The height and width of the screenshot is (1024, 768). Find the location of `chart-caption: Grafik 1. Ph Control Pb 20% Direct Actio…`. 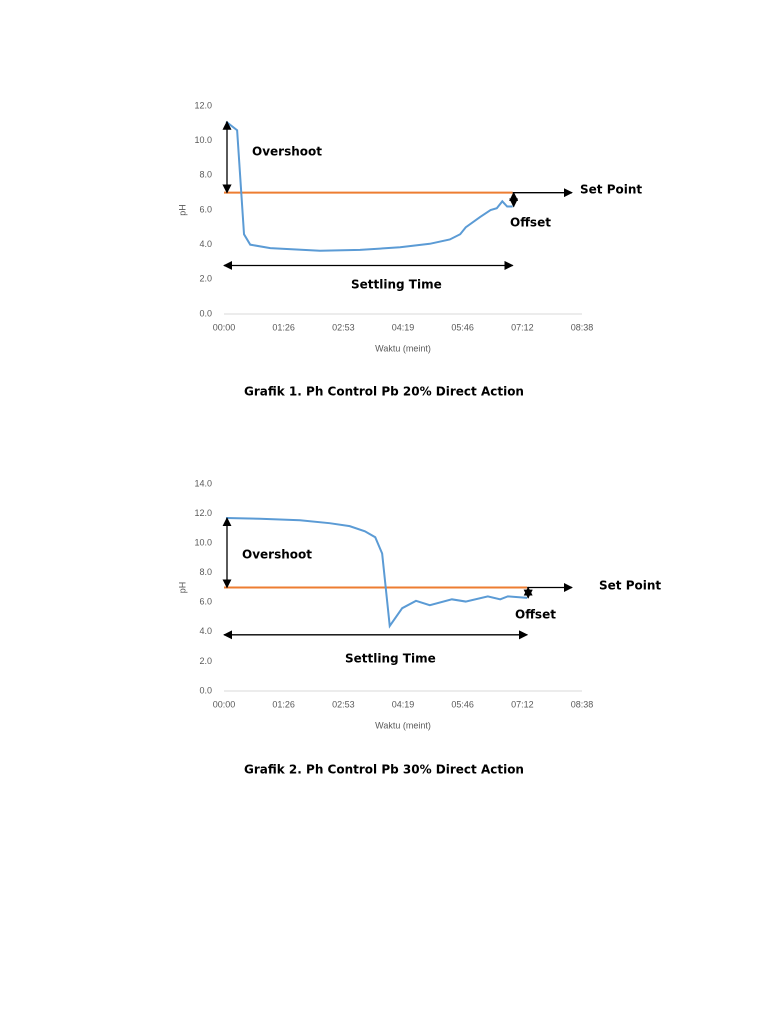

chart-caption: Grafik 1. Ph Control Pb 20% Direct Actio… is located at coordinates (384, 392).